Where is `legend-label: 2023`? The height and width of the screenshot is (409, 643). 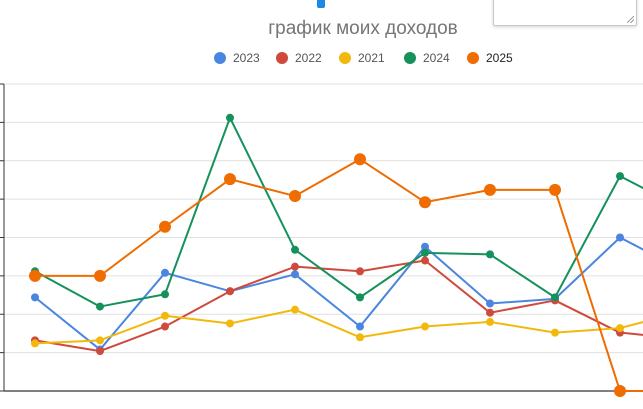 legend-label: 2023 is located at coordinates (246, 58).